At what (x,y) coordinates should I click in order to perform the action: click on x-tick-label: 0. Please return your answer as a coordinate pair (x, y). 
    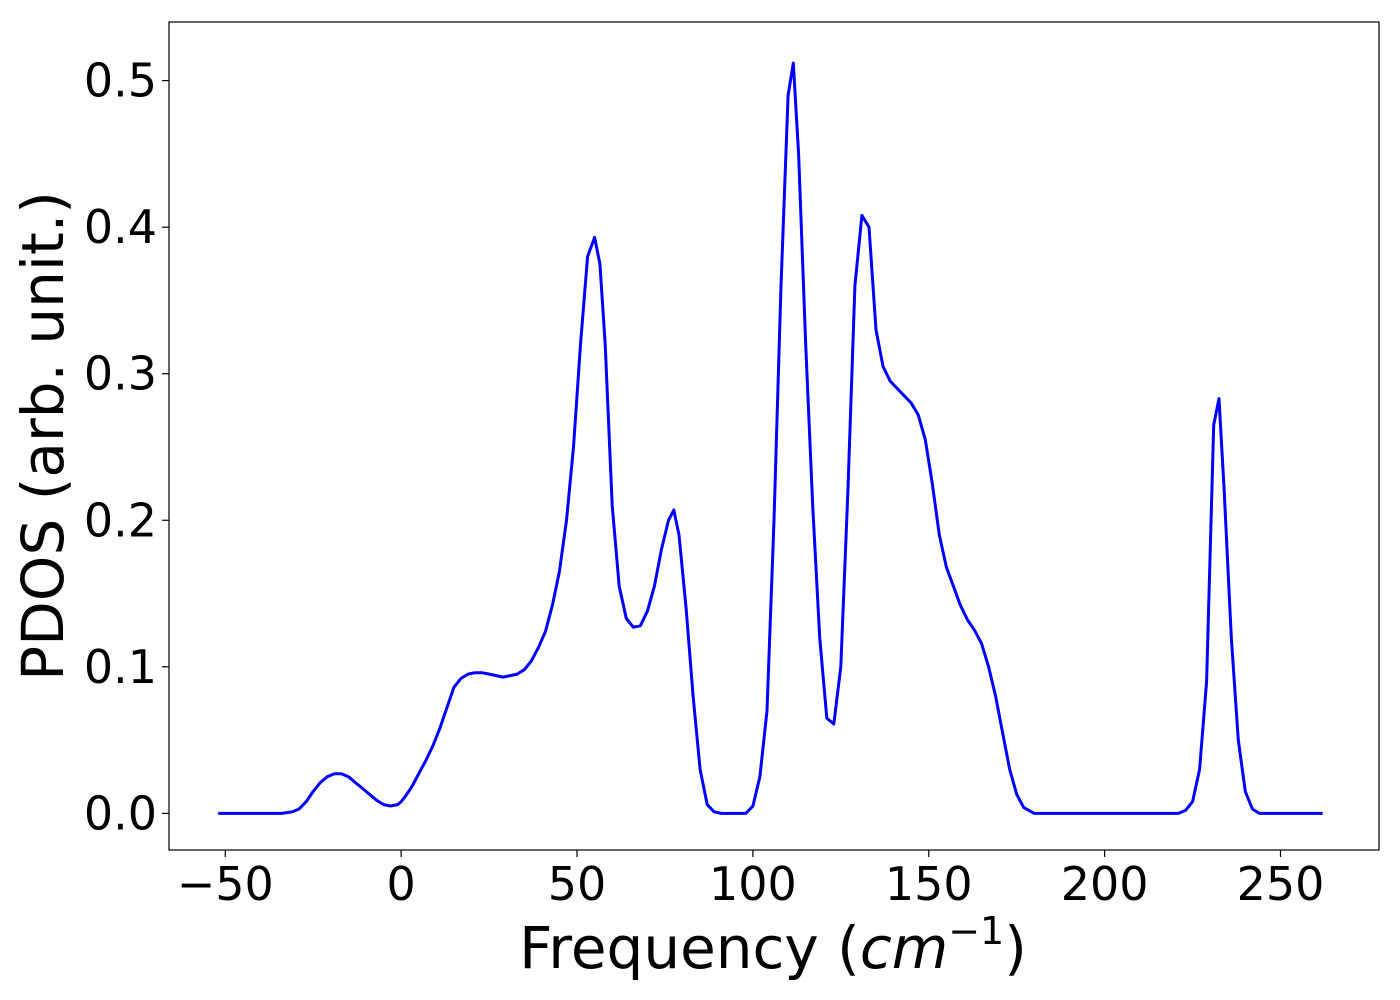
    Looking at the image, I should click on (401, 884).